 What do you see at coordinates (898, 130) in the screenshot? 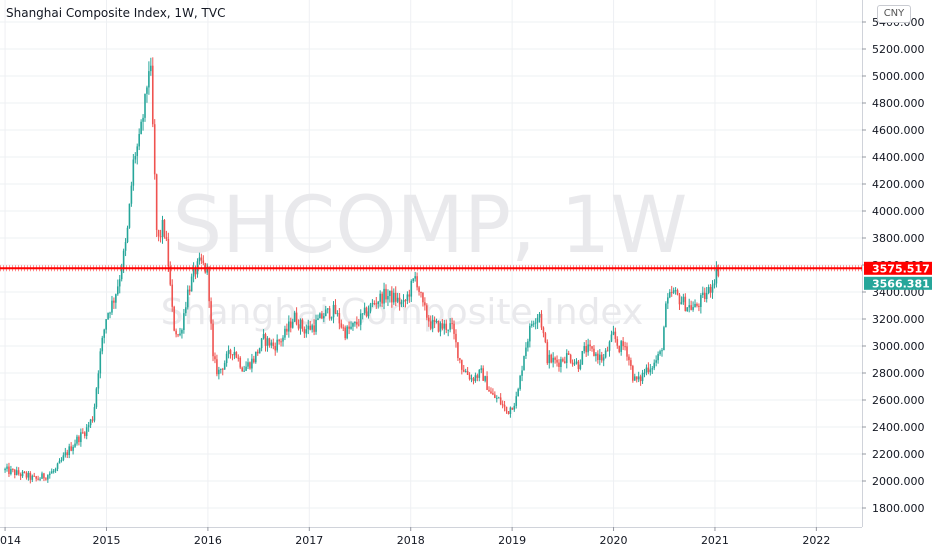
I see `price-tick-label: 4600.000` at bounding box center [898, 130].